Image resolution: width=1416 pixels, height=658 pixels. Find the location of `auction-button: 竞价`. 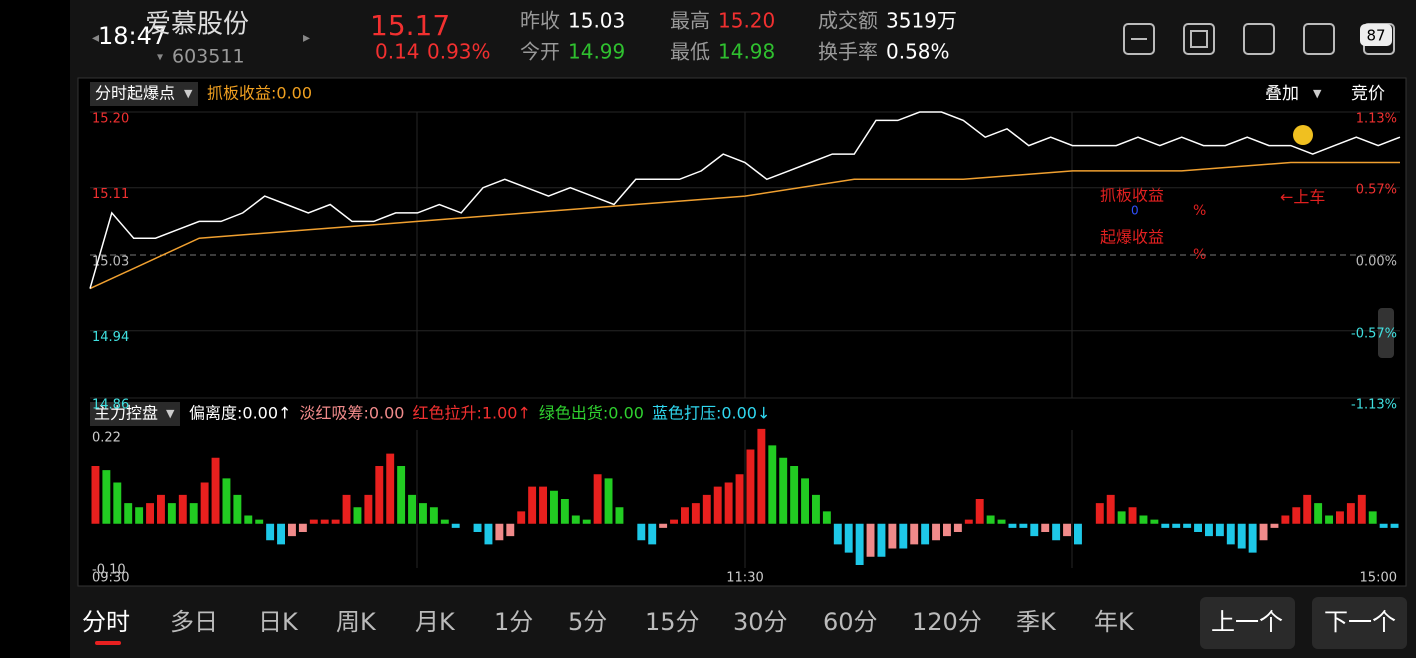

auction-button: 竞价 is located at coordinates (1368, 94).